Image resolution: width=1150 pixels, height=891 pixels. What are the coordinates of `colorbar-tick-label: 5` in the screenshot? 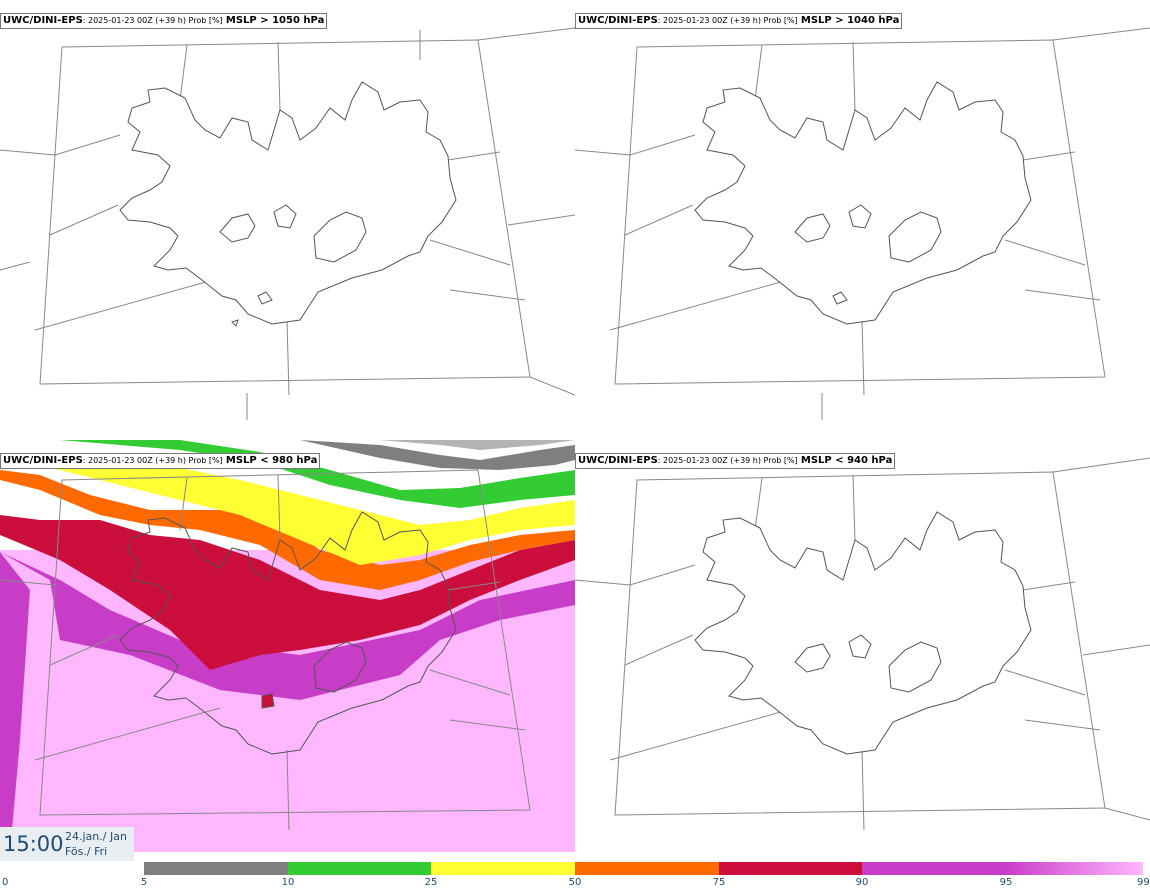 It's located at (144, 882).